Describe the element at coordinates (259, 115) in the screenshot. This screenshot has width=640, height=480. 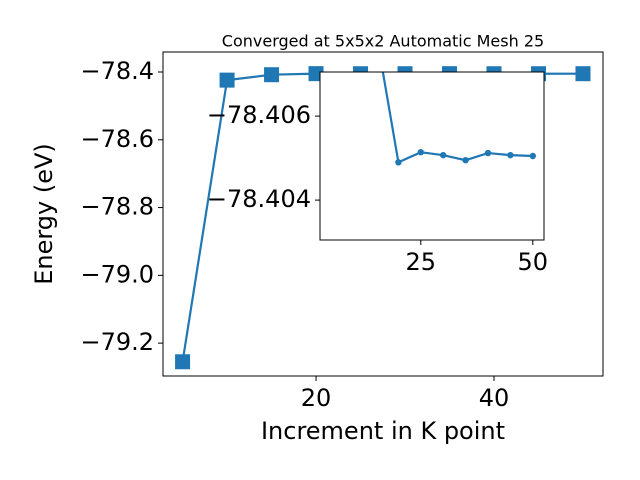
I see `y-tick-label: −78.406` at that location.